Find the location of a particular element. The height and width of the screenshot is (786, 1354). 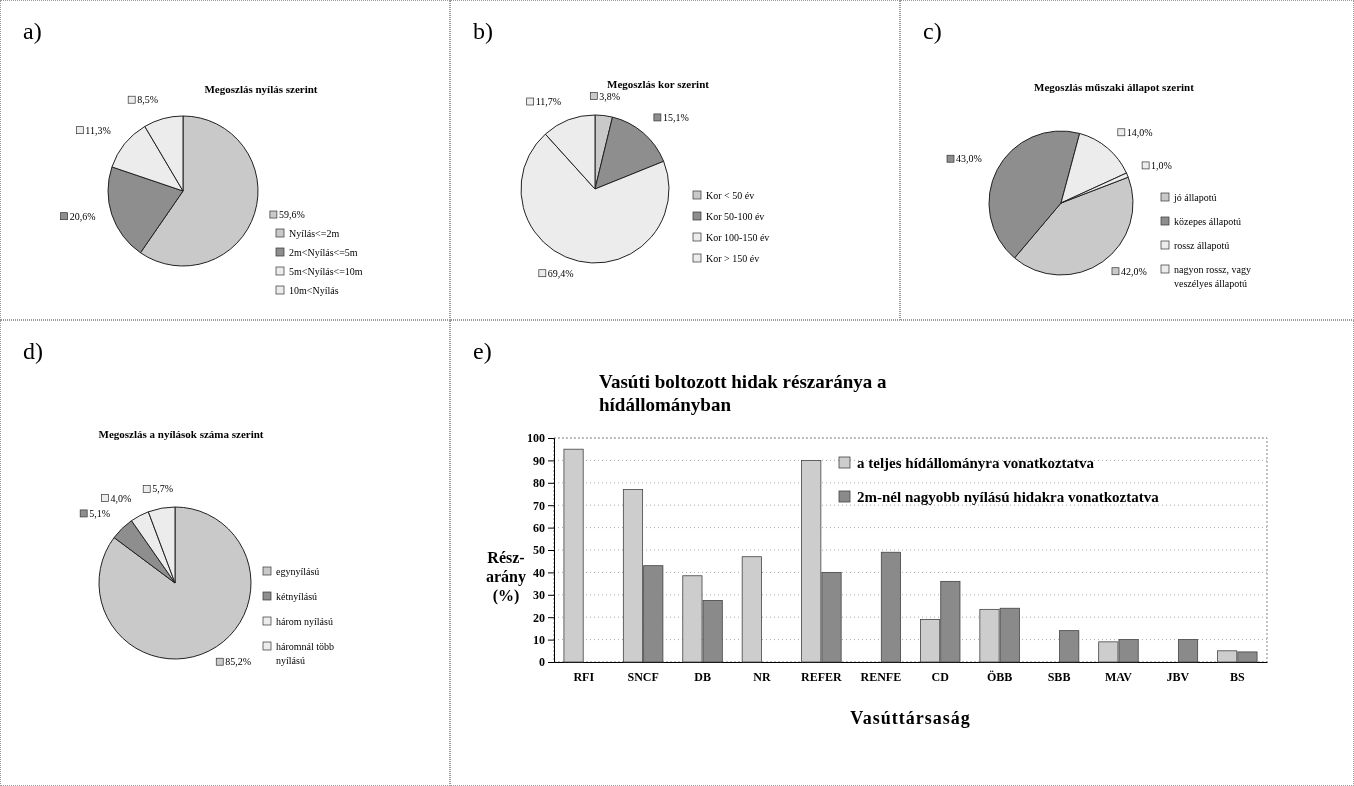

x-tick-label: JBV is located at coordinates (1178, 676).